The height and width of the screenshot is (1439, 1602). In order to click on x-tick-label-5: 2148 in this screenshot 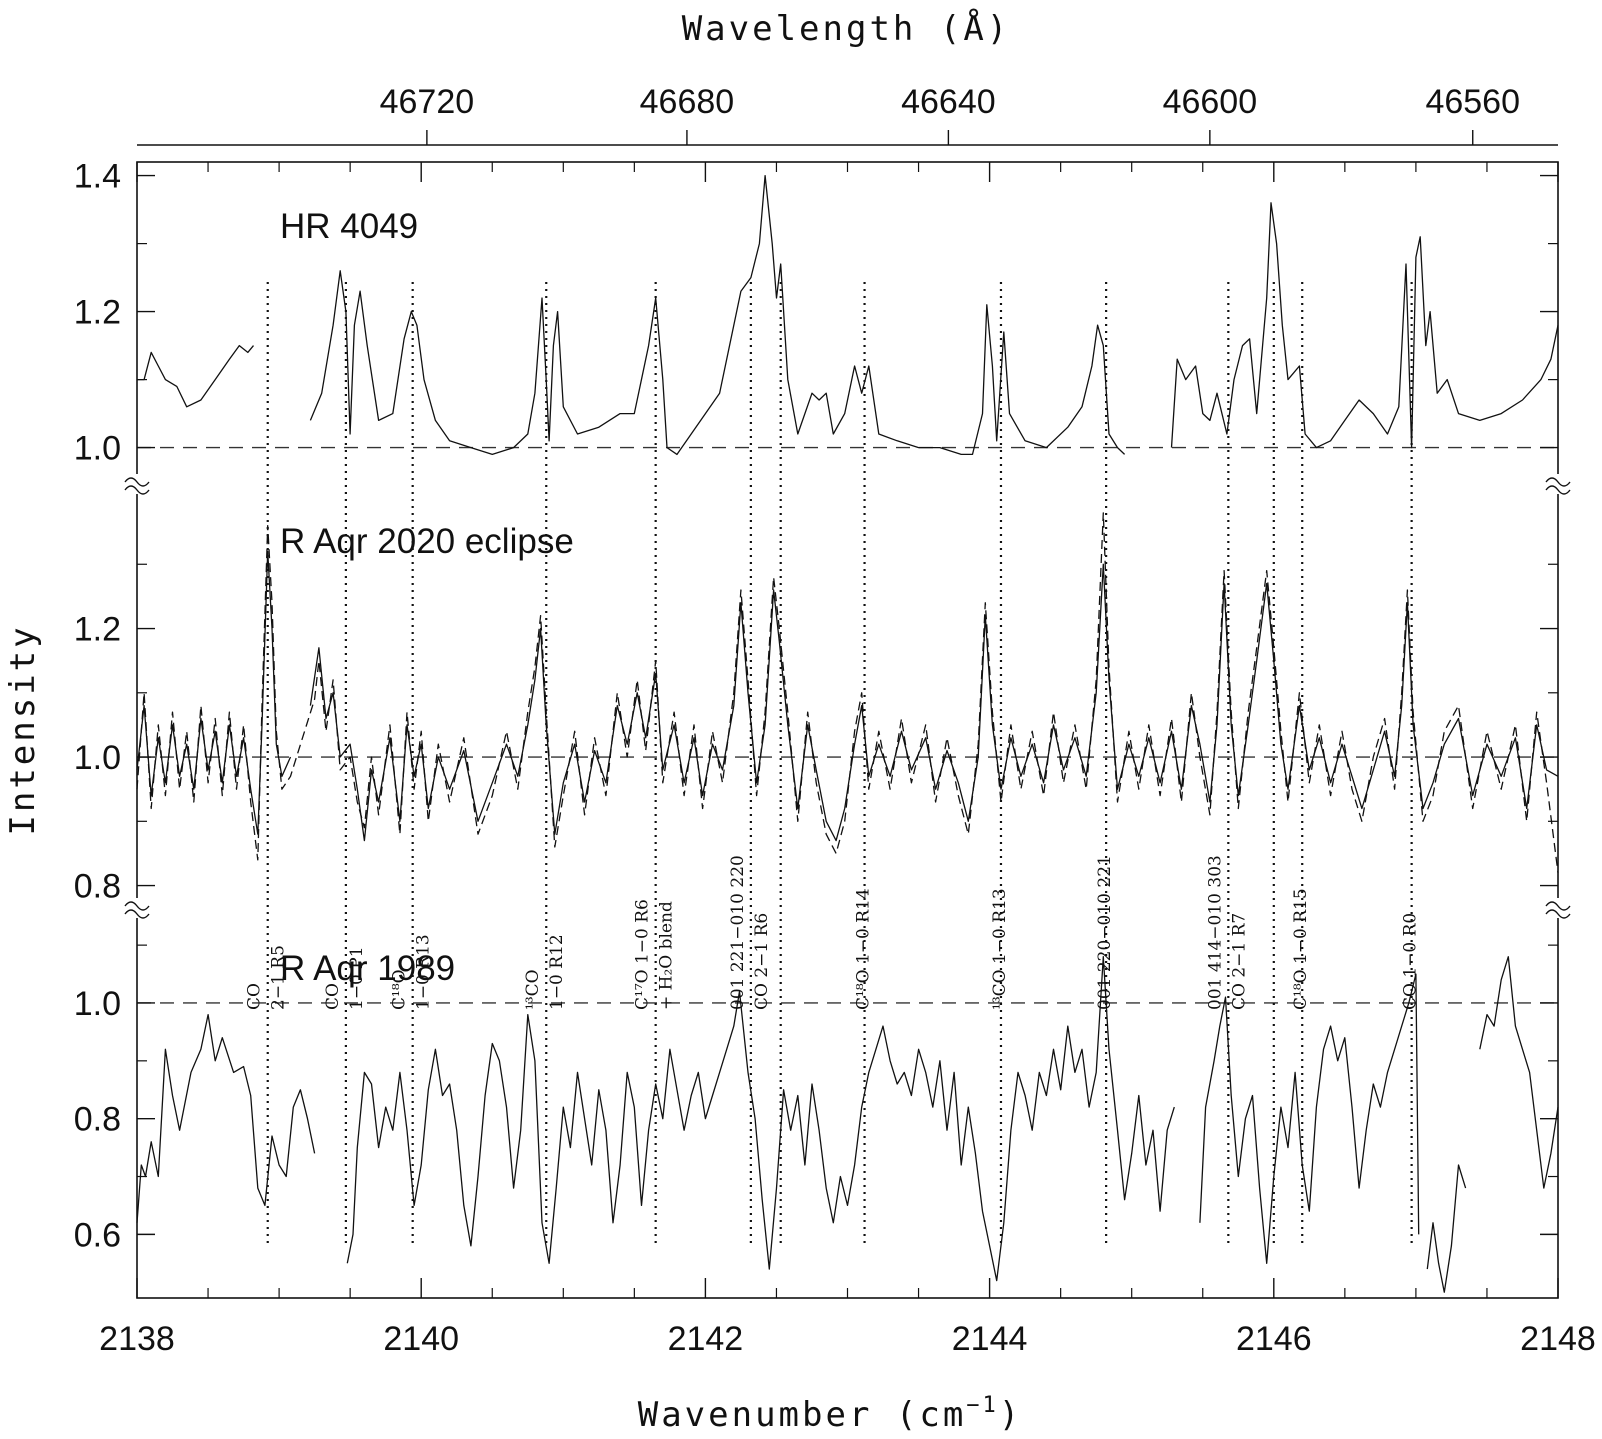, I will do `click(1558, 1339)`.